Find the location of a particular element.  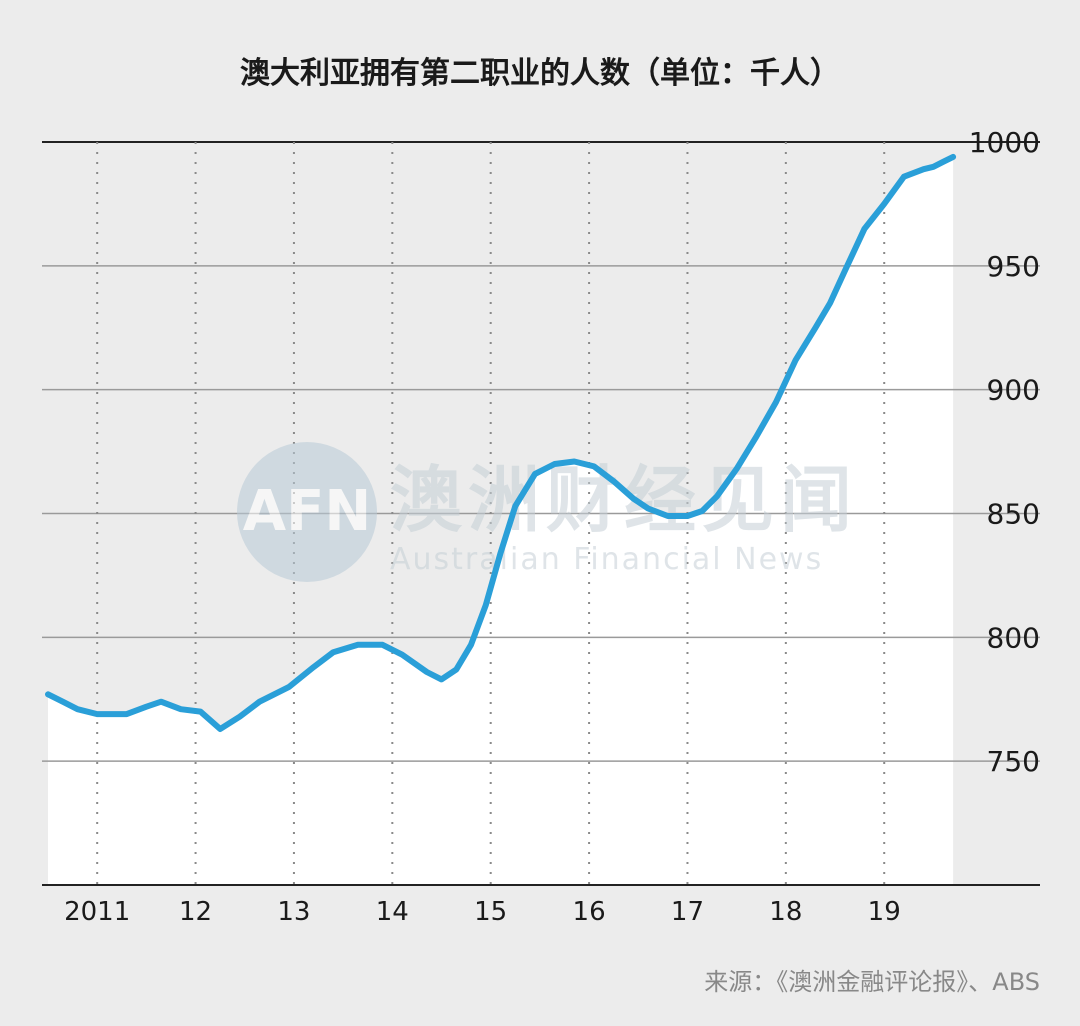

y-tick-label-750: 750 is located at coordinates (1013, 761).